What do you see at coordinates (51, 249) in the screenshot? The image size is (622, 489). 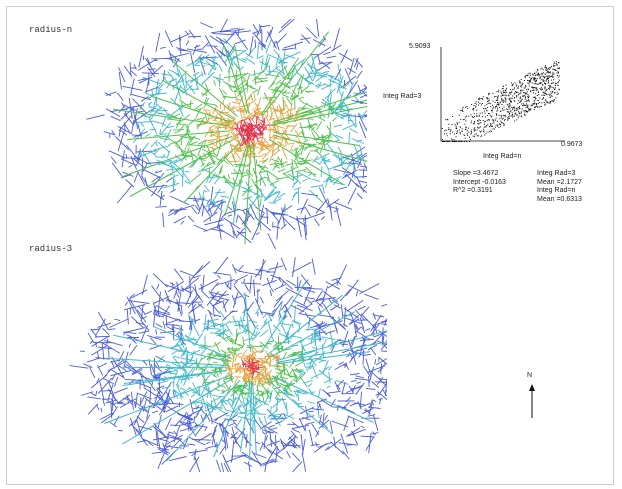 I see `map-title-radius-3: radius-3` at bounding box center [51, 249].